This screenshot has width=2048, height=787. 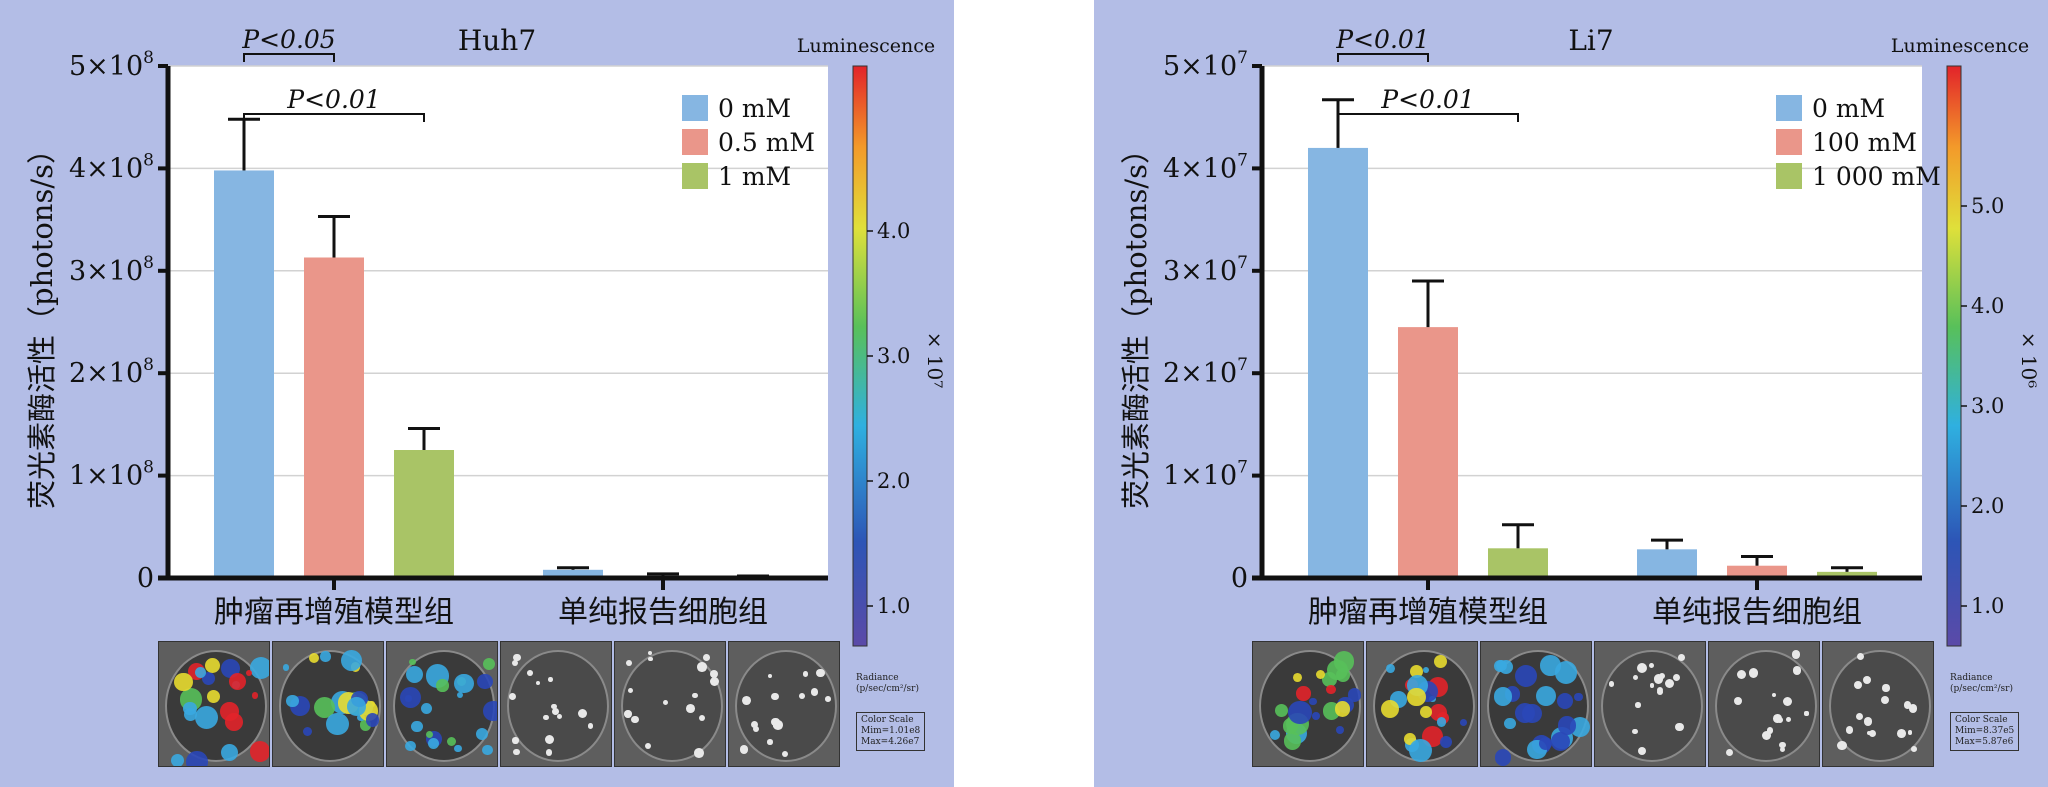 What do you see at coordinates (935, 360) in the screenshot?
I see `colorbar-multiplier: × 10⁷` at bounding box center [935, 360].